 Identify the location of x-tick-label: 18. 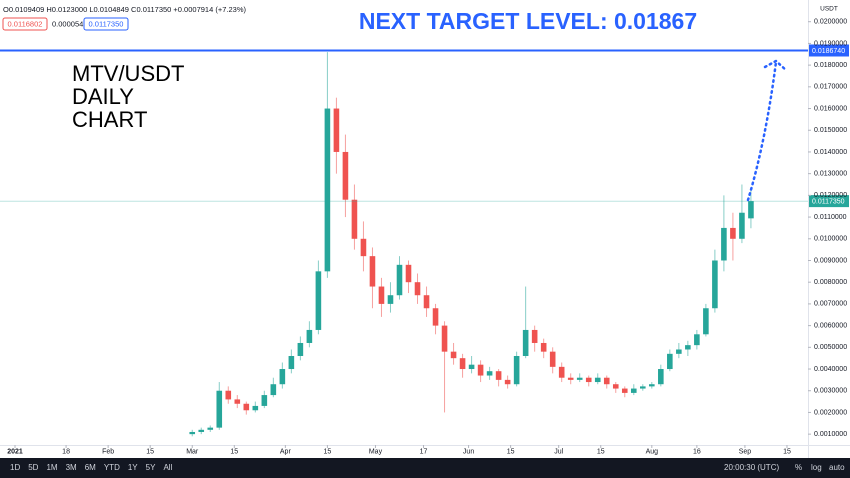
(66, 451).